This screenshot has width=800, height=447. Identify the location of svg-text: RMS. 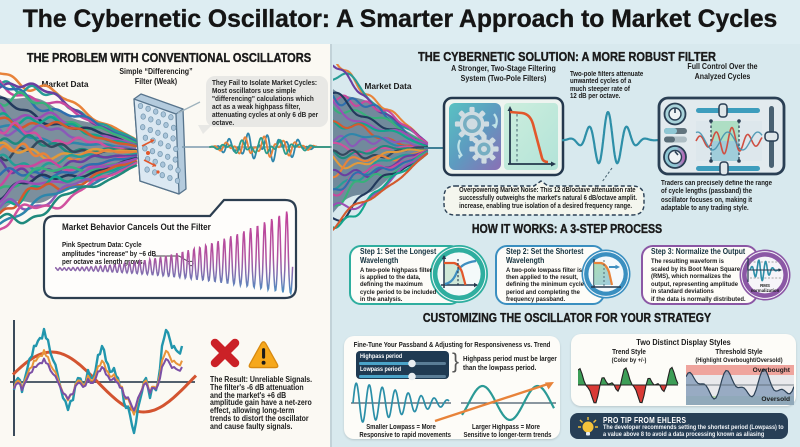
(765, 285).